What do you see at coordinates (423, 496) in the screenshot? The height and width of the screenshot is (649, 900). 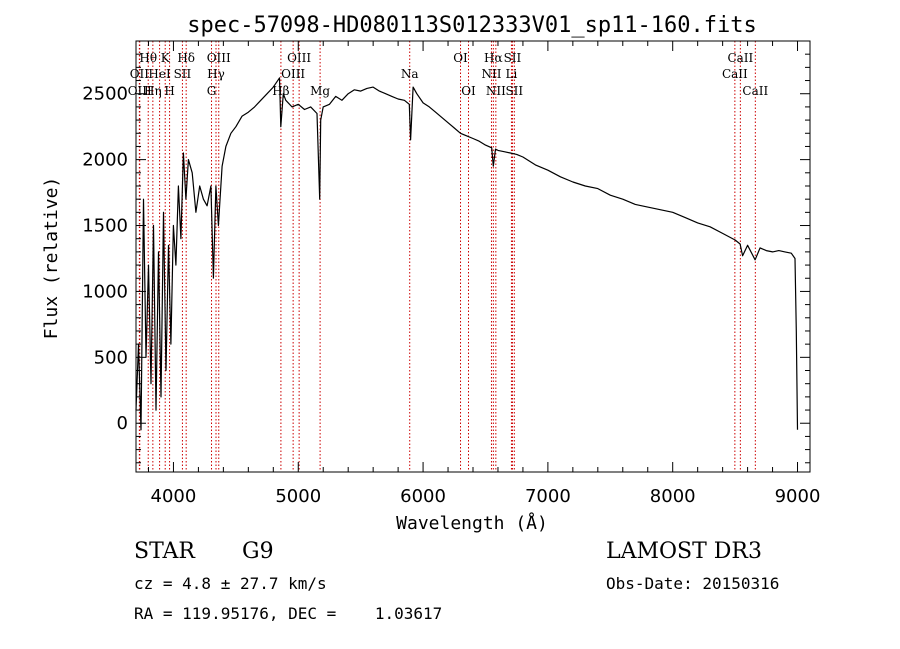 I see `x-tick-label-6000: 6000` at bounding box center [423, 496].